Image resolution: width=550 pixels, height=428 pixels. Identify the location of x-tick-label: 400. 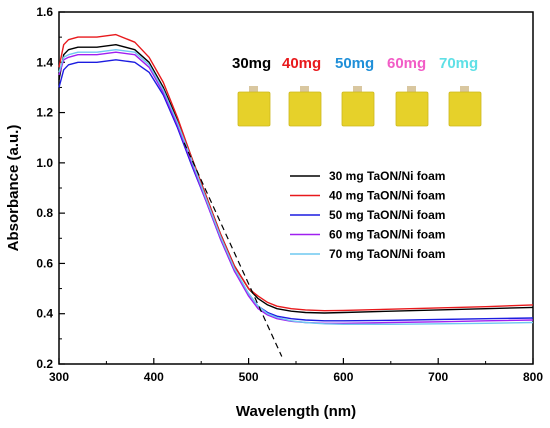
(154, 377).